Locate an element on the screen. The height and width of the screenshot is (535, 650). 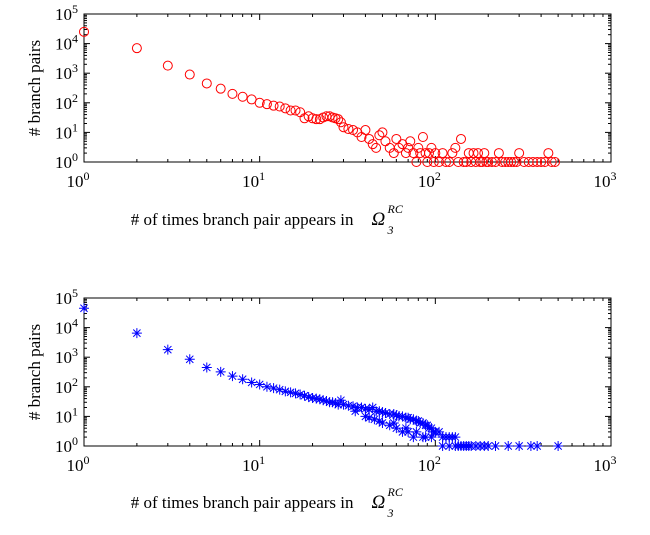
y-axis-label: # branch pairs is located at coordinates (34, 372).